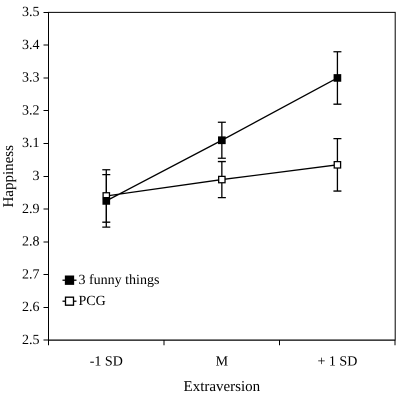  Describe the element at coordinates (31, 78) in the screenshot. I see `y-tick-label: 3.3` at that location.